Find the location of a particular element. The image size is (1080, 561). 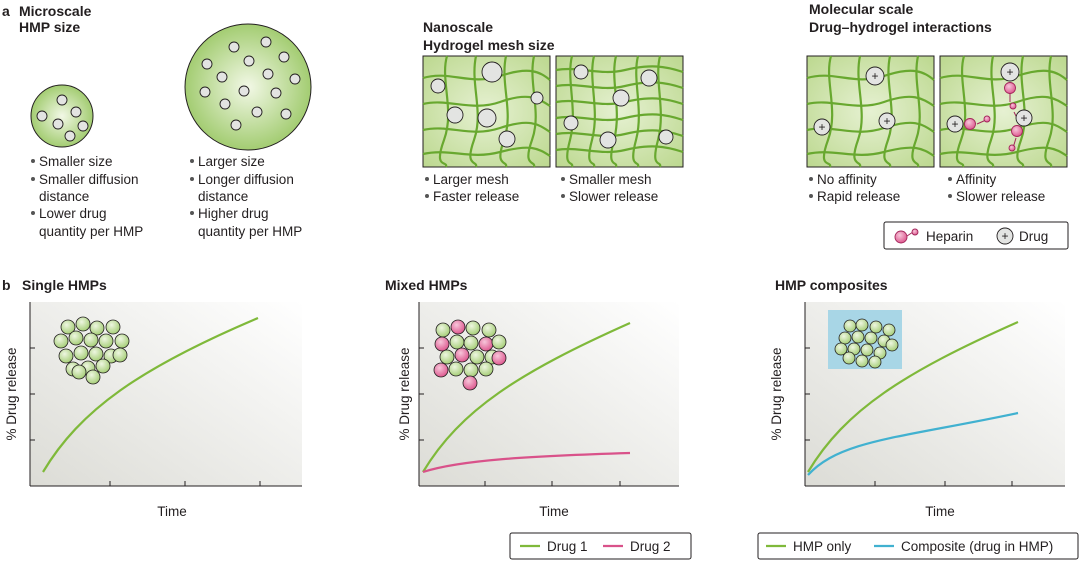

svg-text: Larger mesh is located at coordinates (471, 179).